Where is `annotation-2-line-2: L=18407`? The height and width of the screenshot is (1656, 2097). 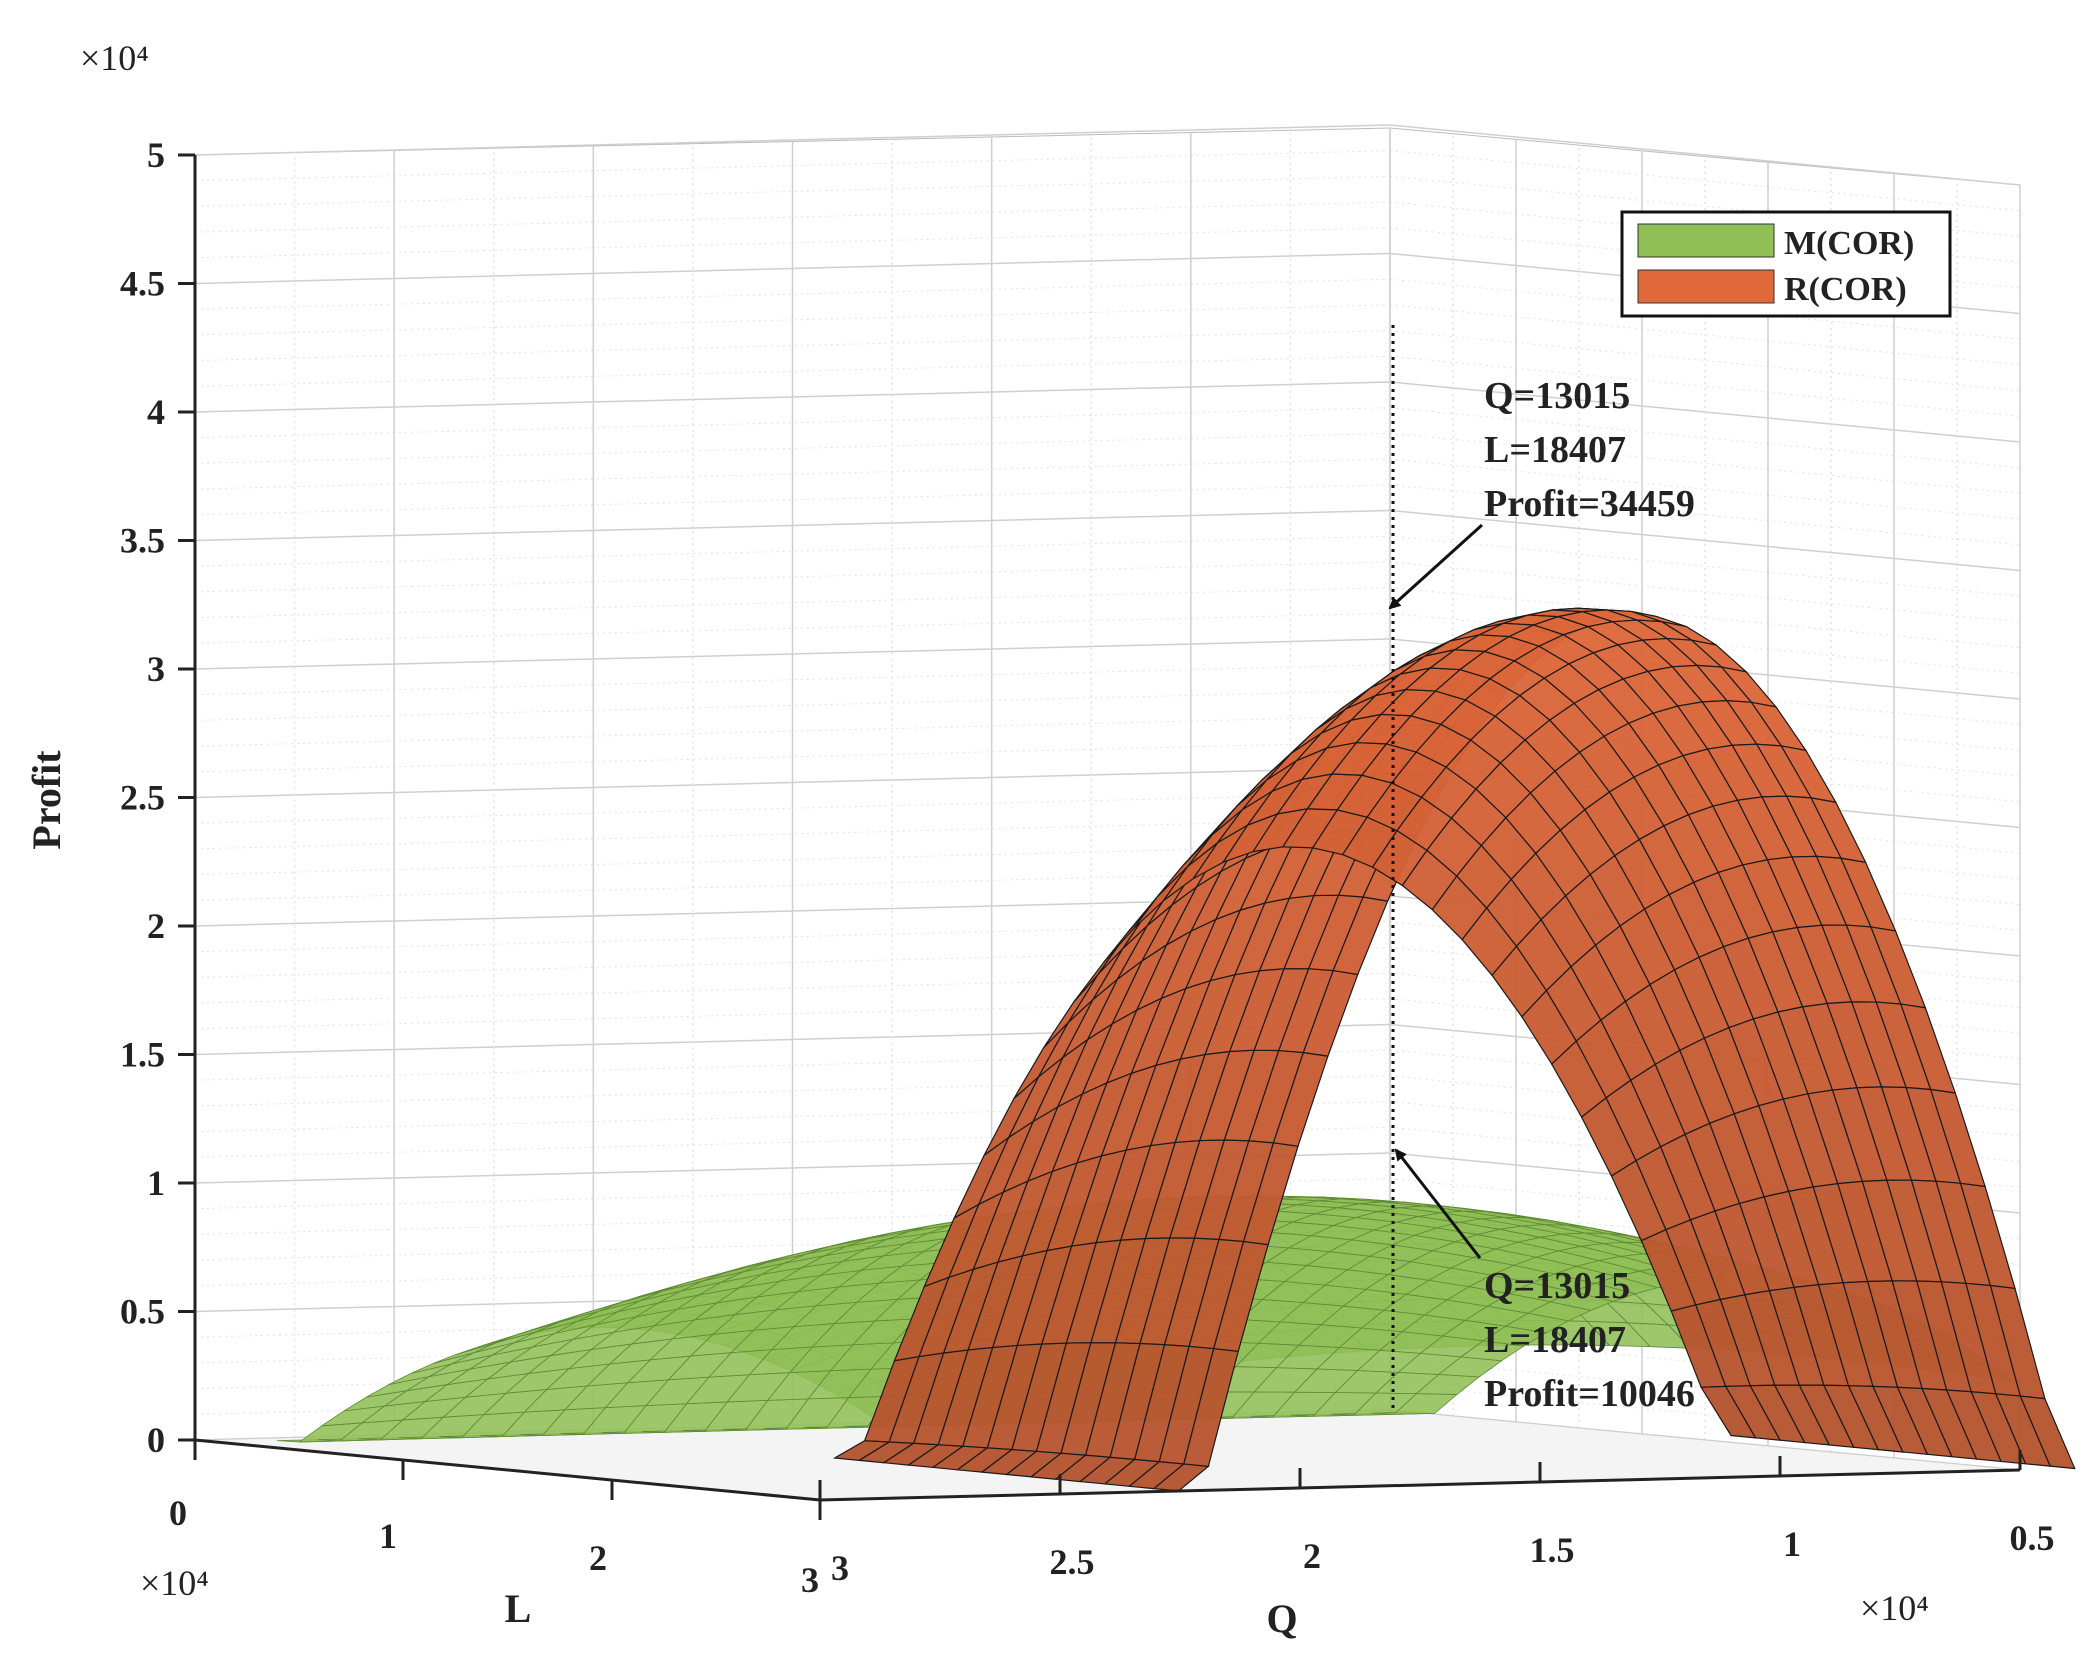 annotation-2-line-2: L=18407 is located at coordinates (1555, 1340).